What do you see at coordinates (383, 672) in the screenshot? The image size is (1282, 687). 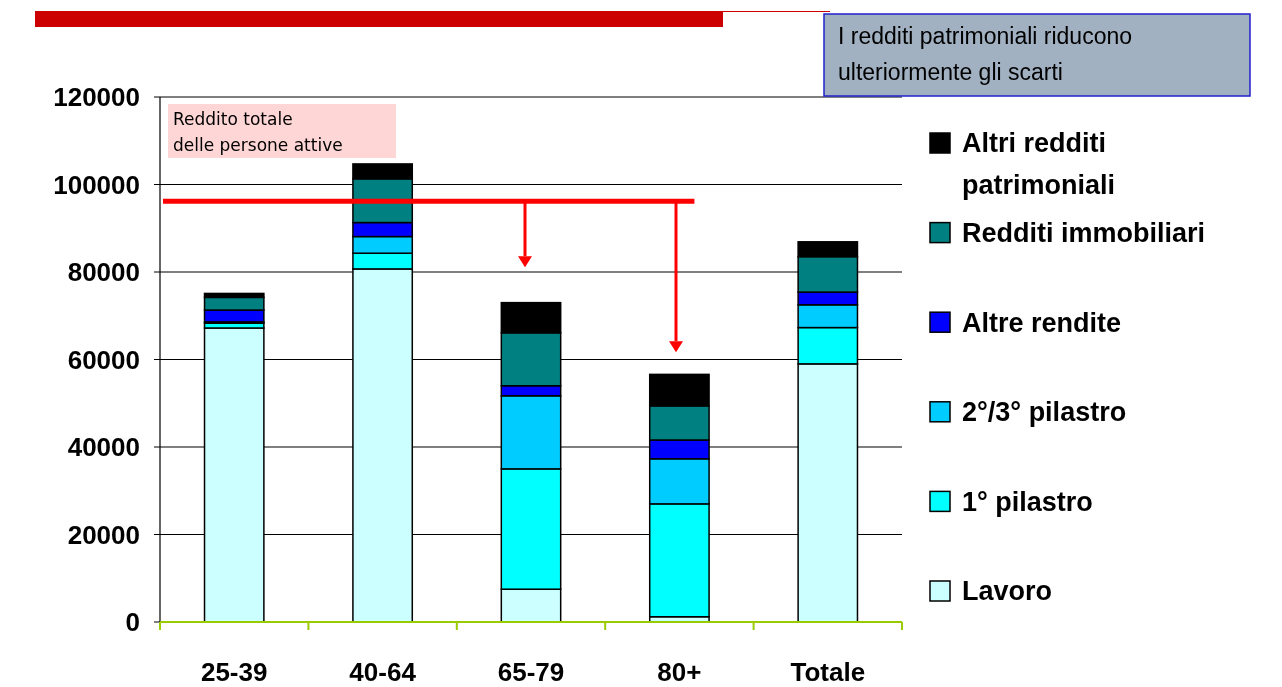 I see `x-tick-label: 40-64` at bounding box center [383, 672].